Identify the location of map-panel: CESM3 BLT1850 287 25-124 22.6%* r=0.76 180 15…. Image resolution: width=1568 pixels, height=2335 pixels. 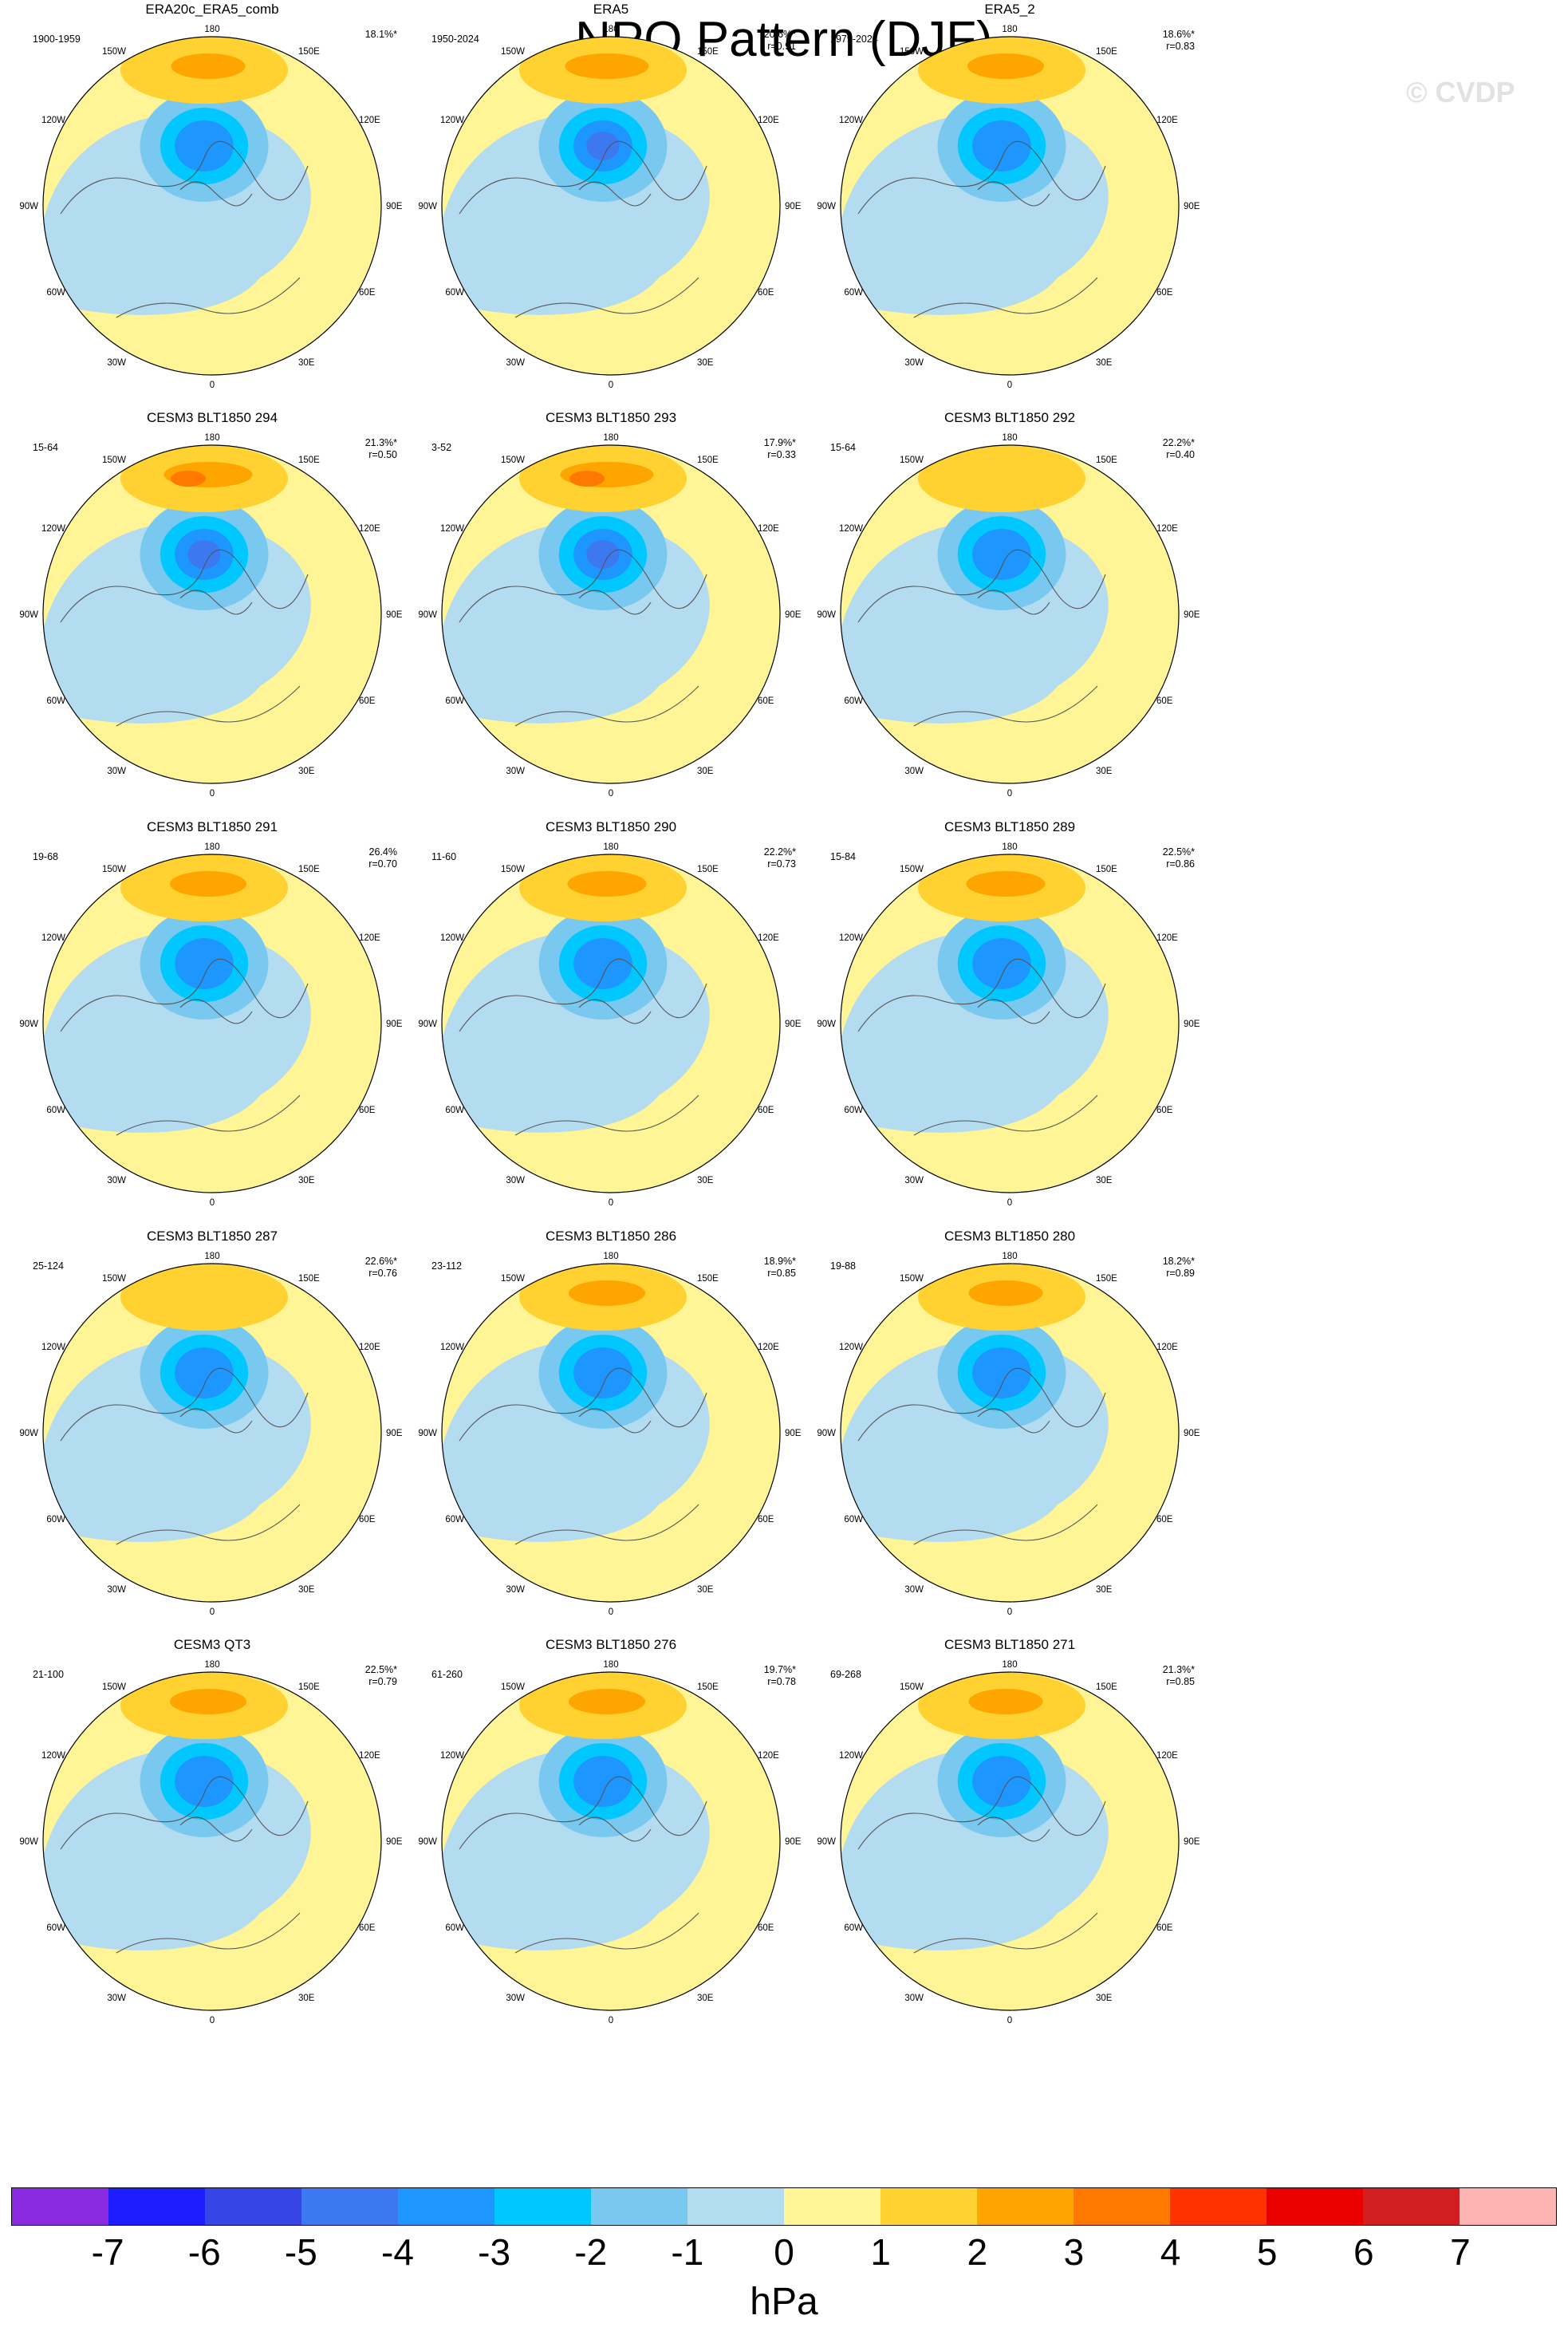
(212, 1431).